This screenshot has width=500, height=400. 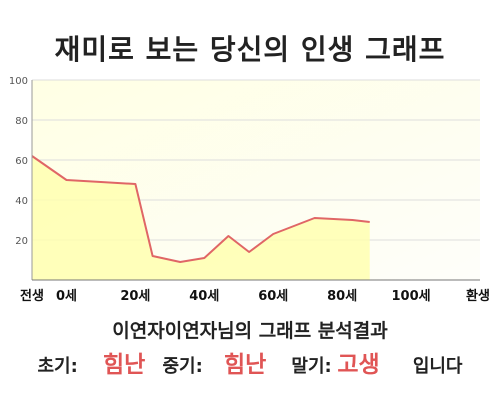 I want to click on ending-text: 입니다, so click(x=437, y=366).